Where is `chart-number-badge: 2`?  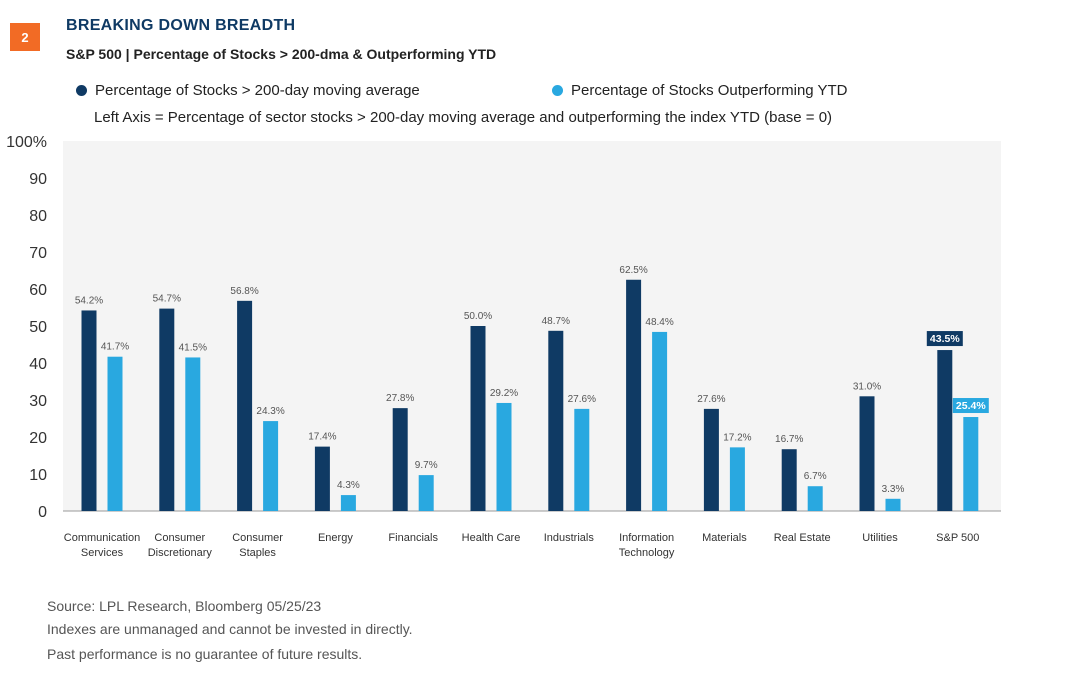 chart-number-badge: 2 is located at coordinates (25, 37).